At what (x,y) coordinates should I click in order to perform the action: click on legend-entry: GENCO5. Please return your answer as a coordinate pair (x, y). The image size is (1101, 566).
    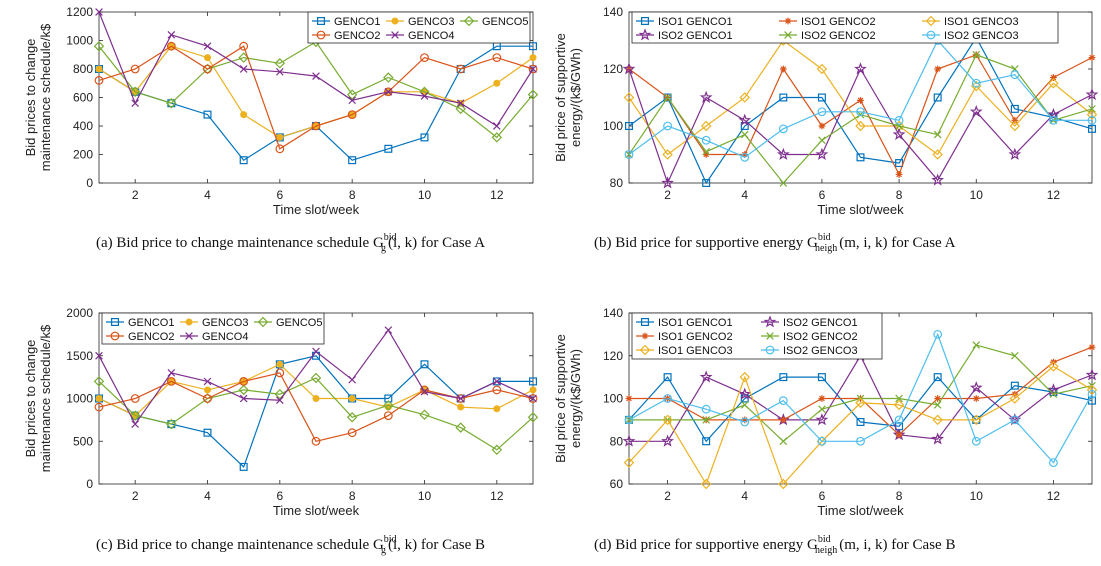
    Looking at the image, I should click on (299, 323).